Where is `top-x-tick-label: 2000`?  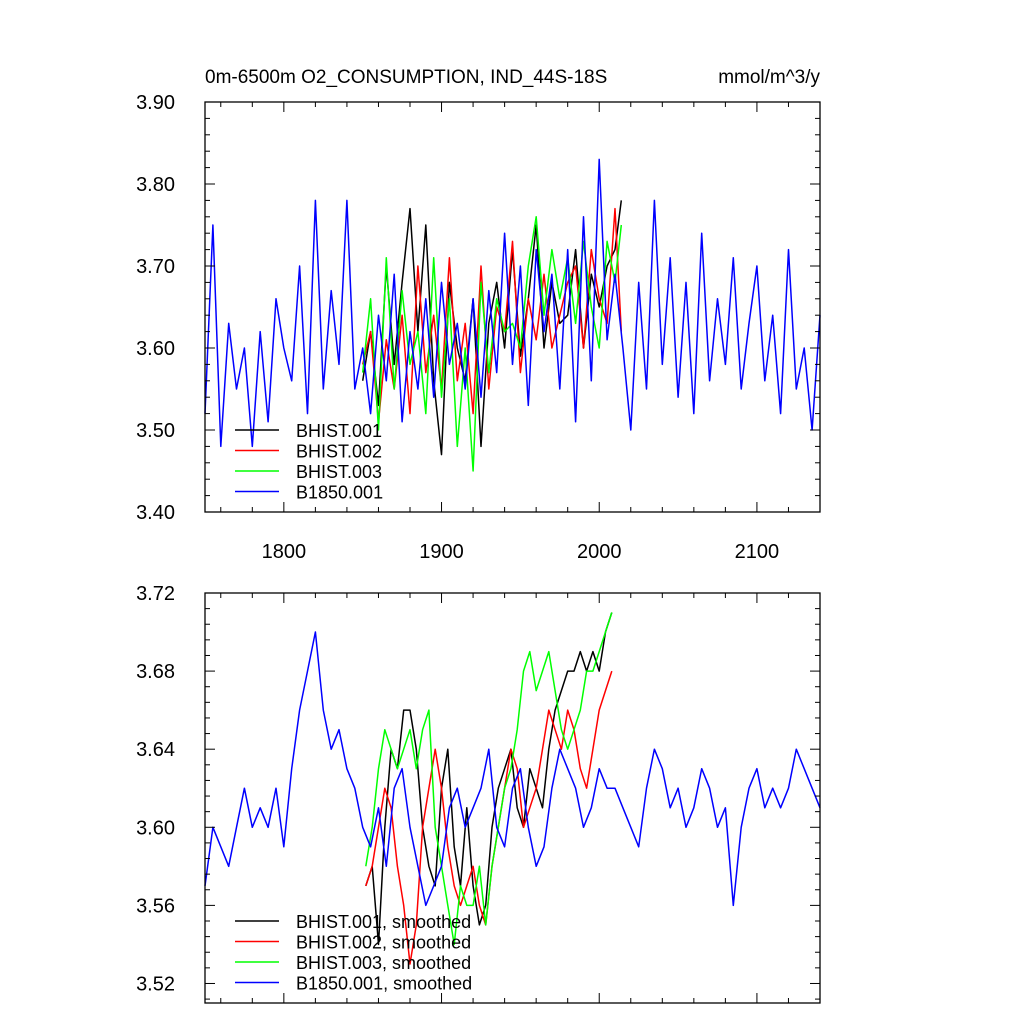
top-x-tick-label: 2000 is located at coordinates (599, 552).